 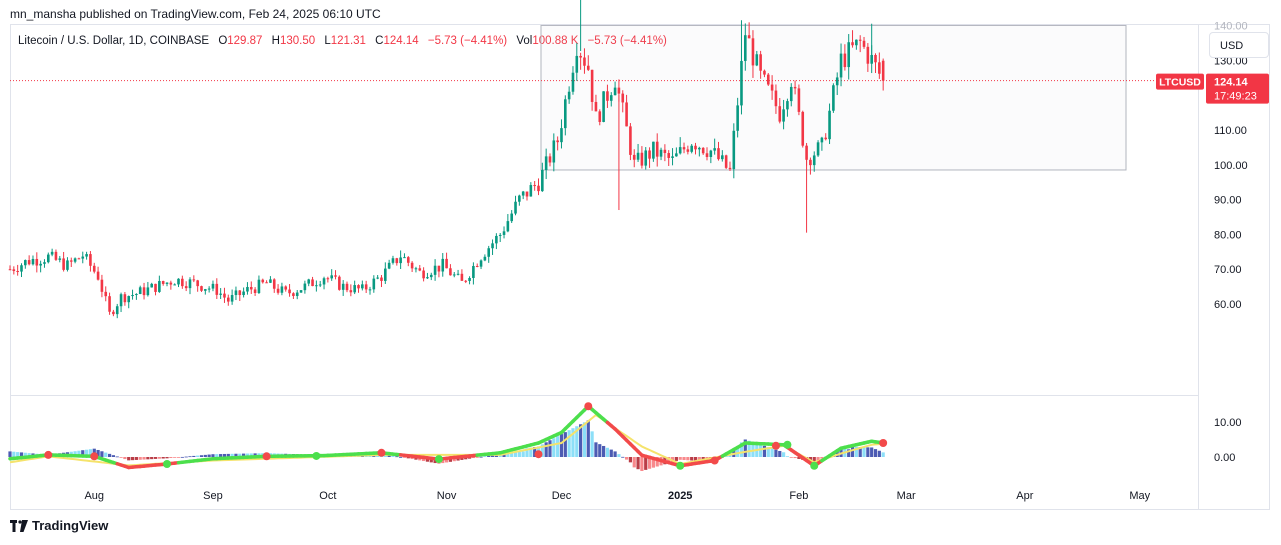 I want to click on footer-brand: TradingView, so click(x=59, y=525).